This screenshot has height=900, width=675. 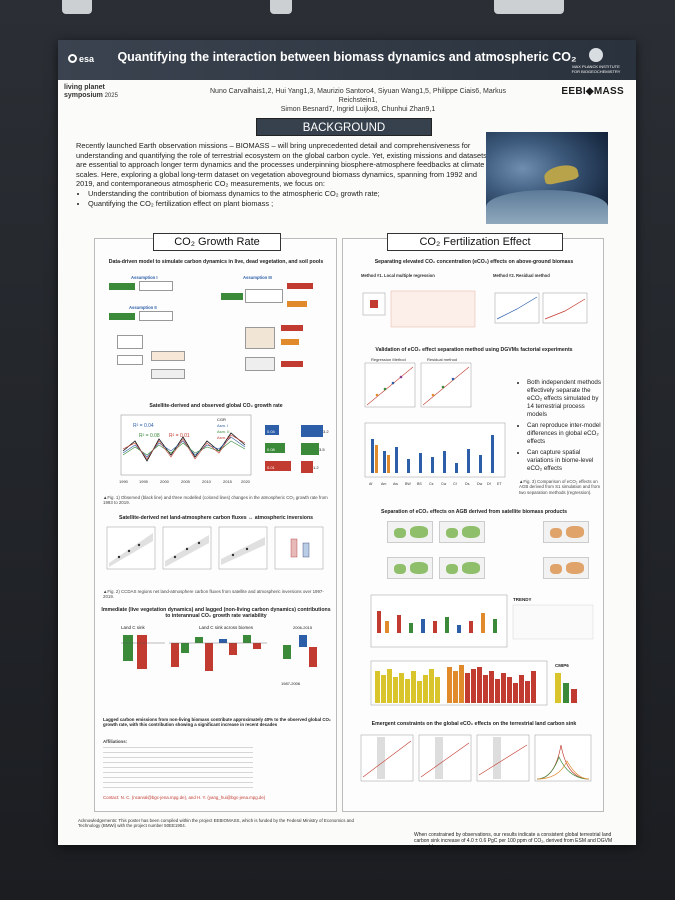 I want to click on biome-tick: Cf, so click(x=455, y=484).